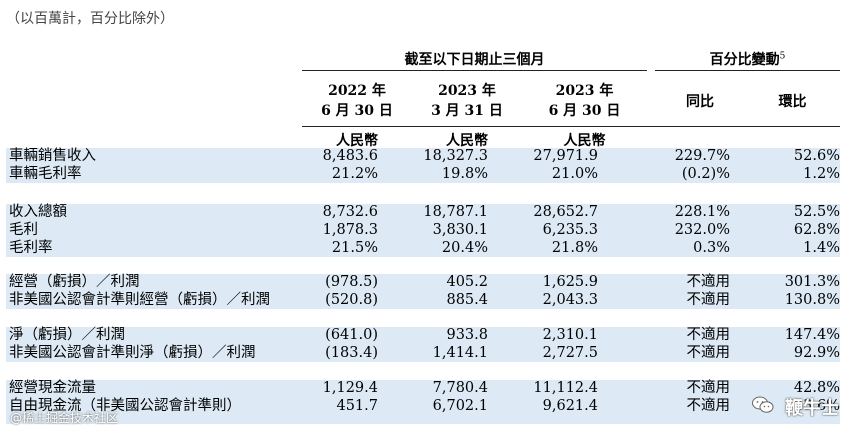  I want to click on header-change-rule, so click(747, 70).